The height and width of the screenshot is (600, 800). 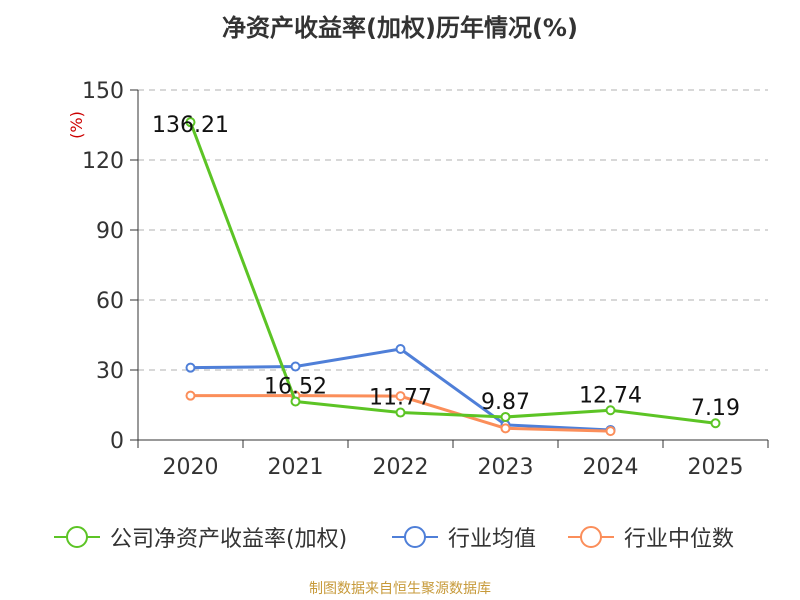 What do you see at coordinates (591, 537) in the screenshot?
I see `legend-swatch-industry-median-icon` at bounding box center [591, 537].